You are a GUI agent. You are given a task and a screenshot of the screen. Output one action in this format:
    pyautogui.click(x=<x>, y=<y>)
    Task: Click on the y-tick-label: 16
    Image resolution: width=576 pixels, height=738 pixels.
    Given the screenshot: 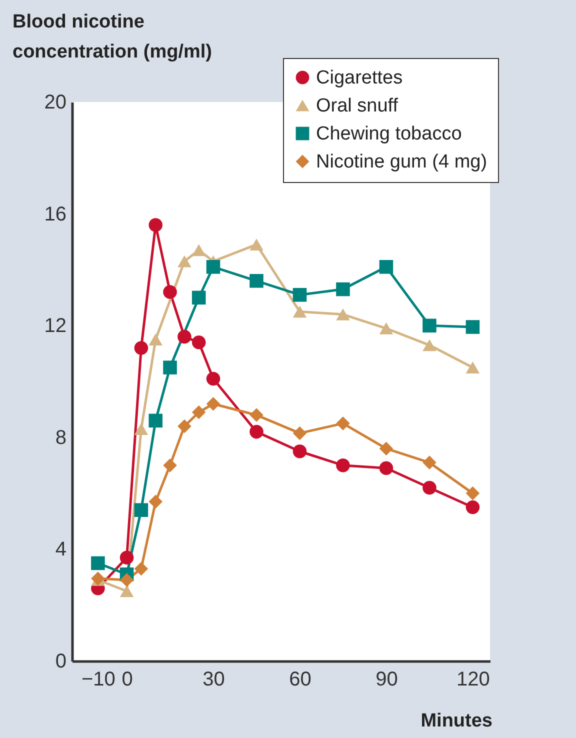 What is the action you would take?
    pyautogui.click(x=55, y=214)
    